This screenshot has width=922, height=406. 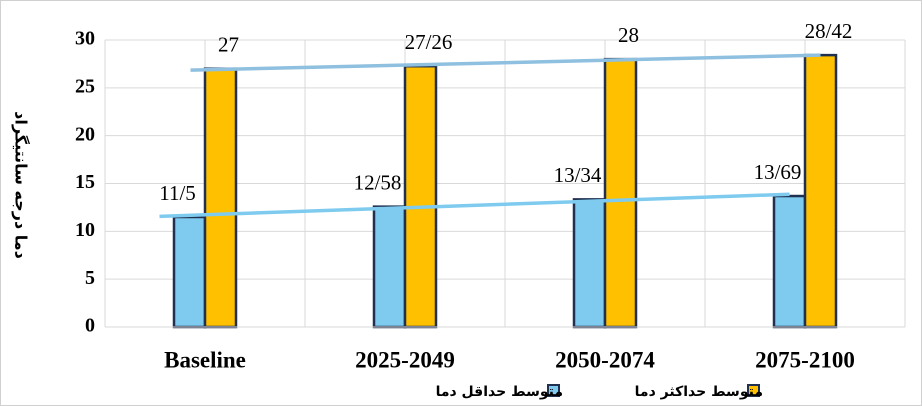 What do you see at coordinates (829, 31) in the screenshot?
I see `data-label: 28/42` at bounding box center [829, 31].